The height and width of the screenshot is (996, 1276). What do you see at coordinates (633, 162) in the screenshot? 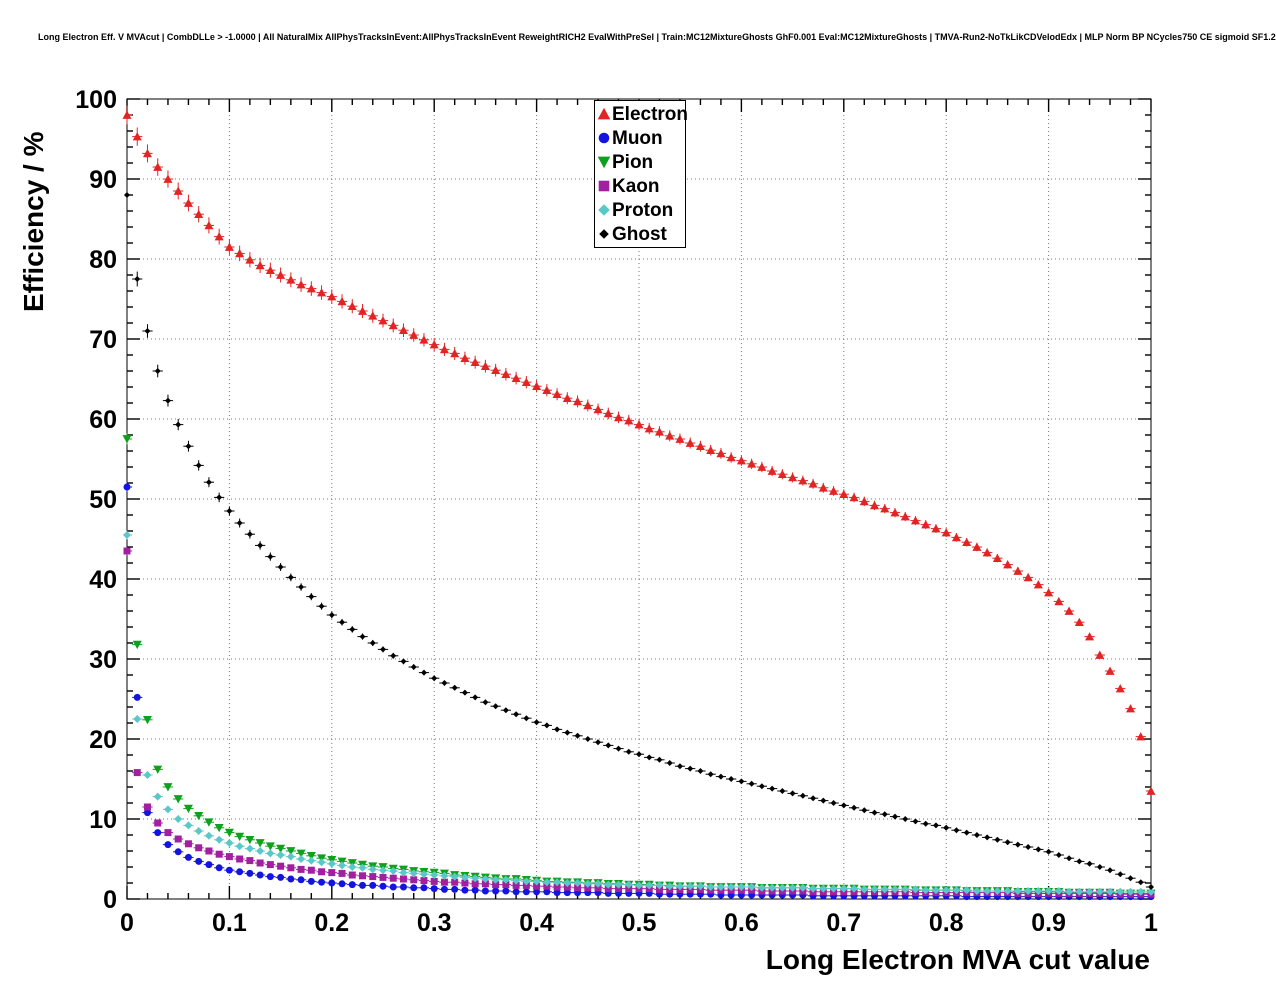
I see `legend-label: Pion` at bounding box center [633, 162].